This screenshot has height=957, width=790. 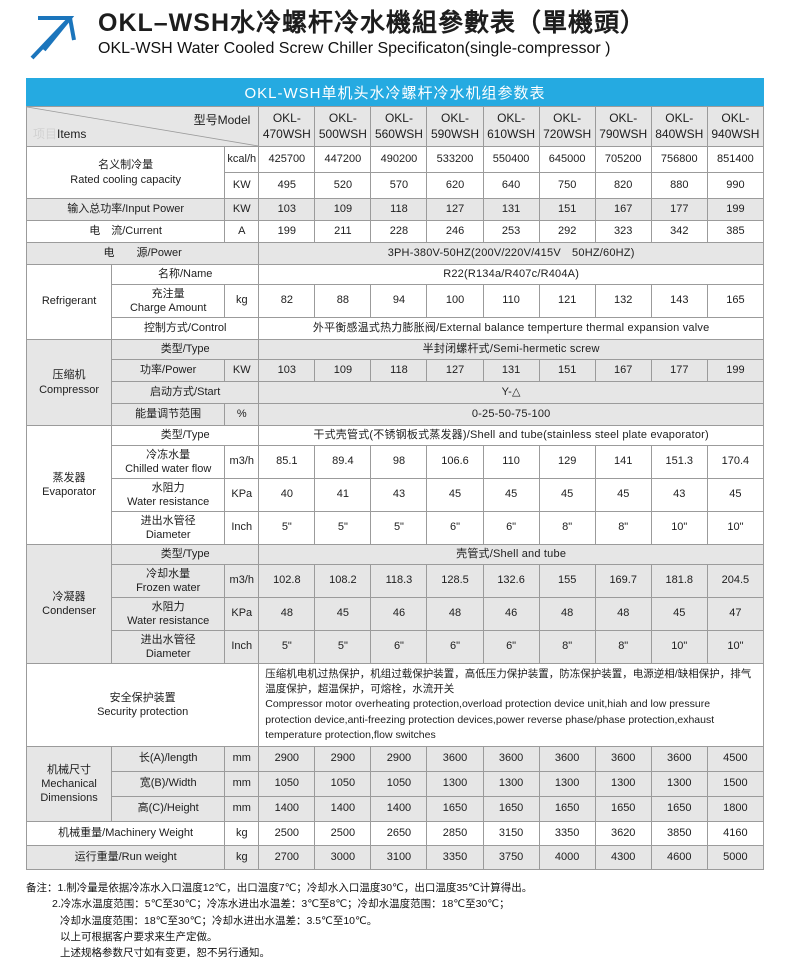 What do you see at coordinates (679, 834) in the screenshot?
I see `machinery-weight-col8: 3850` at bounding box center [679, 834].